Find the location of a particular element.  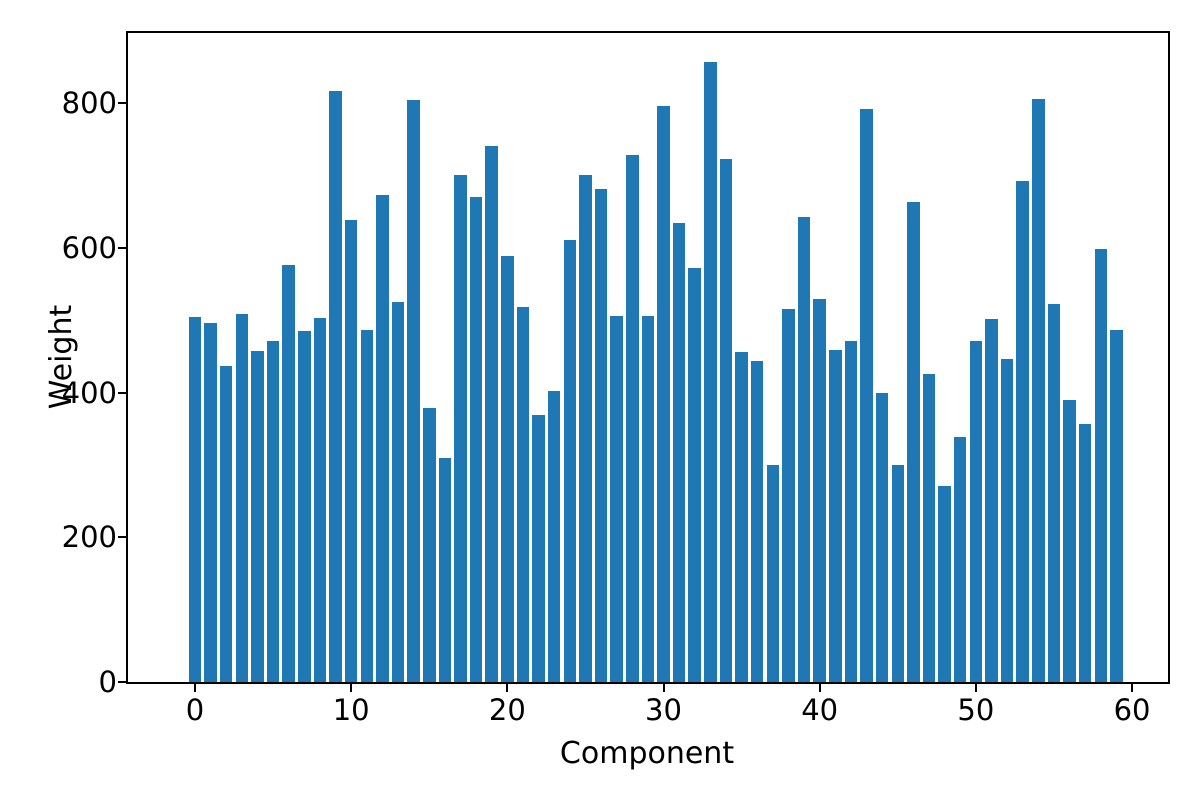

y-tick-label: 800 is located at coordinates (89, 103).